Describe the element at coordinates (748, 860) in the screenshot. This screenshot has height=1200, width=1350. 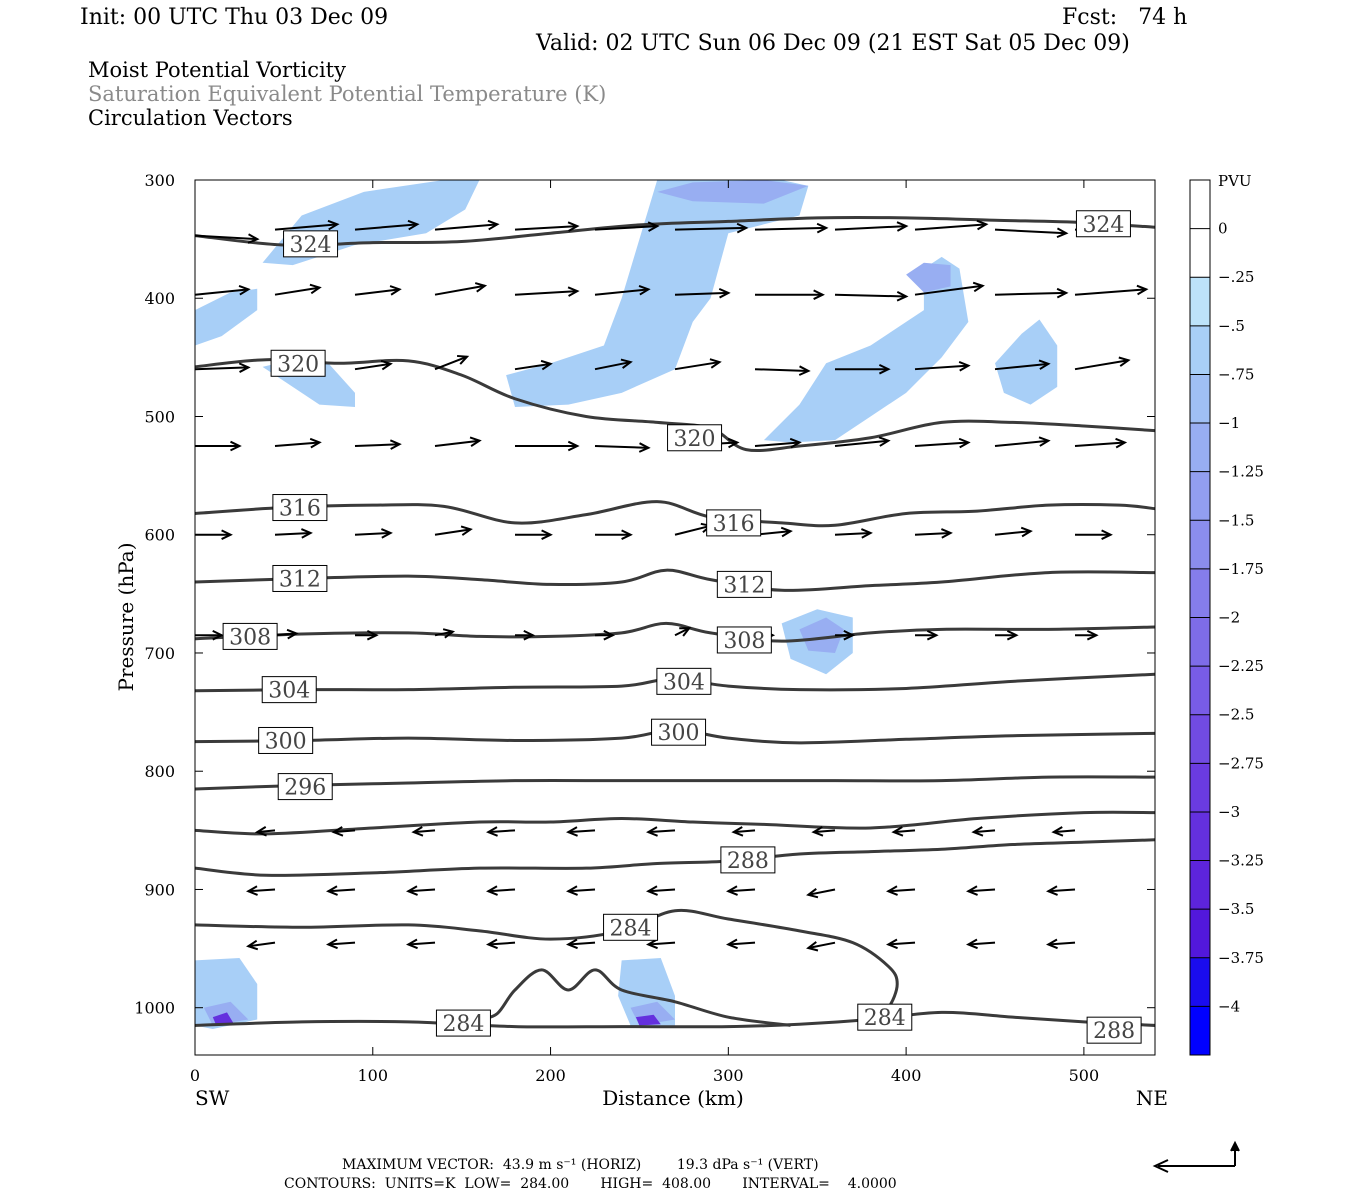
I see `contour-label: 288` at that location.